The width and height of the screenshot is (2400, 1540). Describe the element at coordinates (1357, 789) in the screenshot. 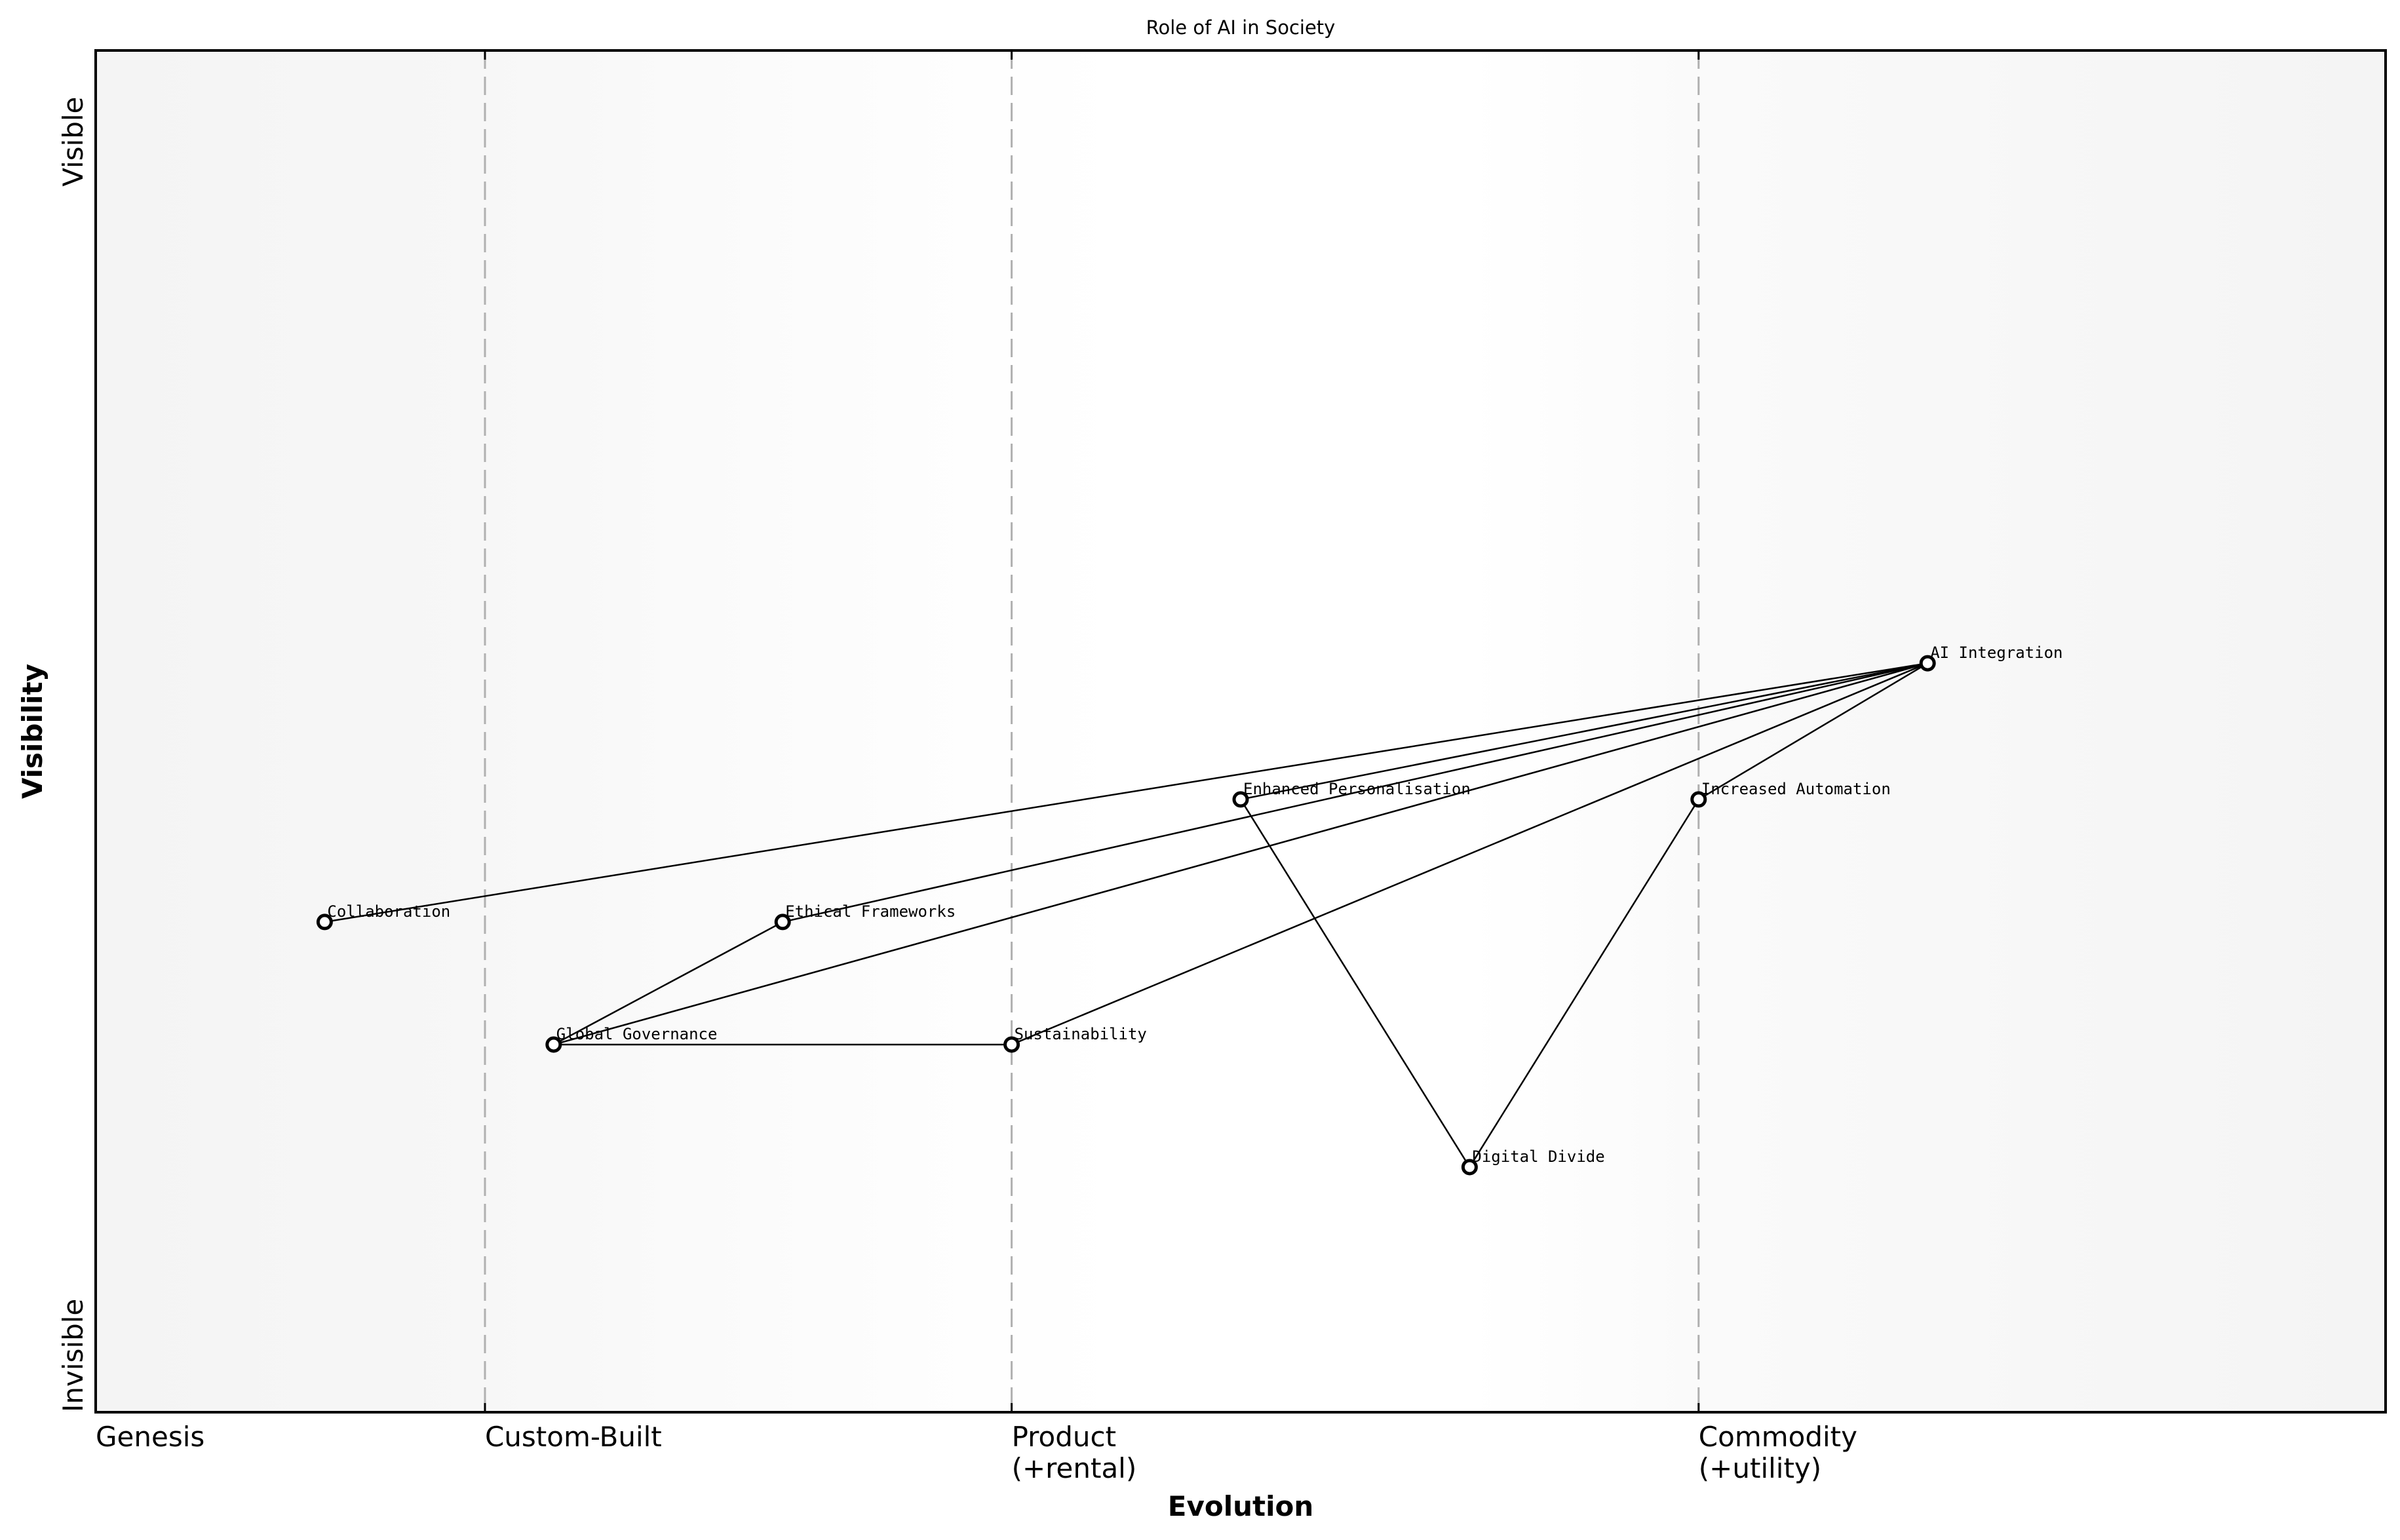

I see `node-label: Enhanced Personalisation` at that location.